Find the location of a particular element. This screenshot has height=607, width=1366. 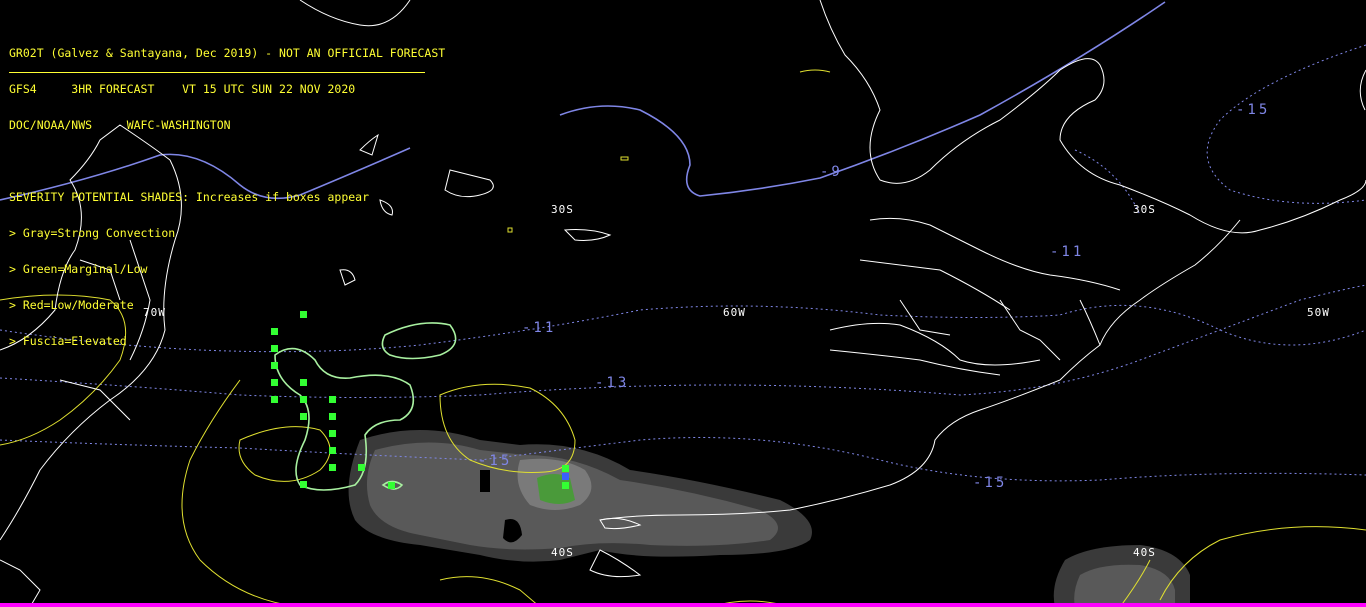

legend-item-red: > Red=Low/Moderate is located at coordinates (71, 305).